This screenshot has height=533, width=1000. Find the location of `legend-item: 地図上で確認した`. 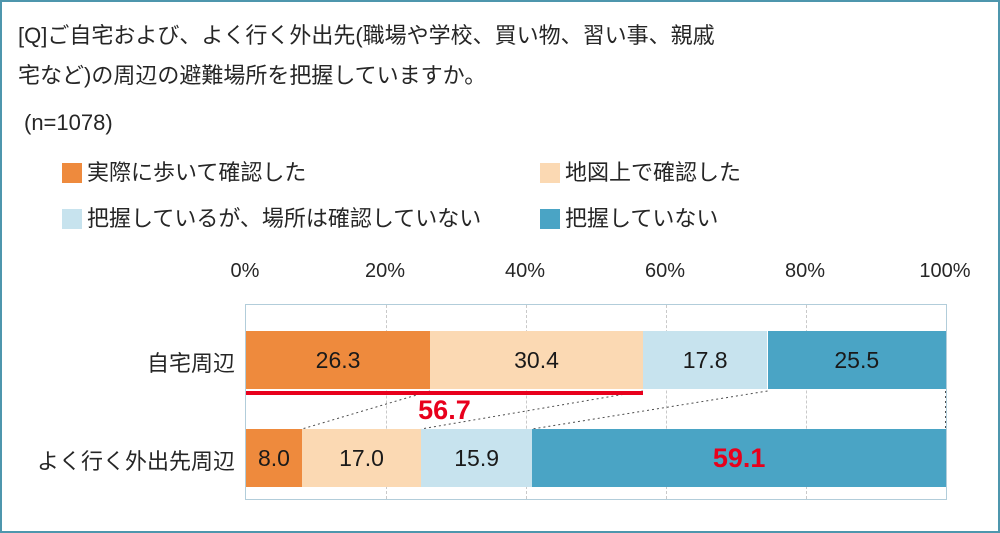

legend-item: 地図上で確認した is located at coordinates (756, 173).